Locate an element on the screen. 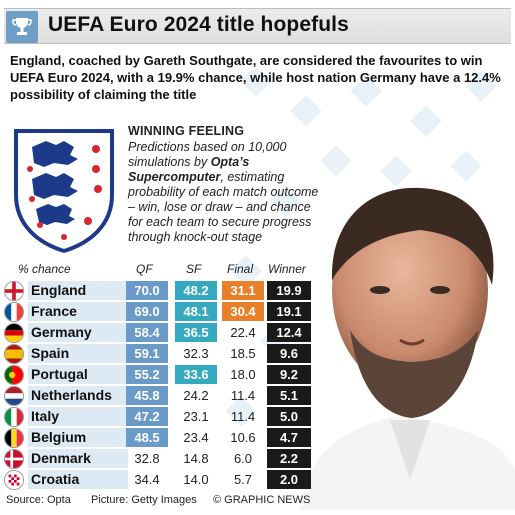  winner-cell: 5.1 is located at coordinates (289, 395).